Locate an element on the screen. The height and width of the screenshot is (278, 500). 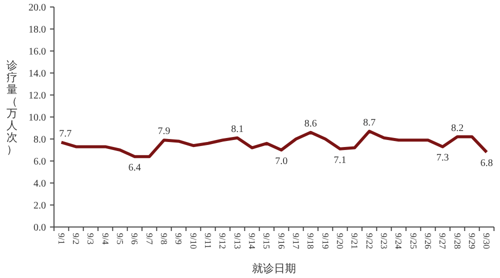
data-label: 7.9 is located at coordinates (164, 132).